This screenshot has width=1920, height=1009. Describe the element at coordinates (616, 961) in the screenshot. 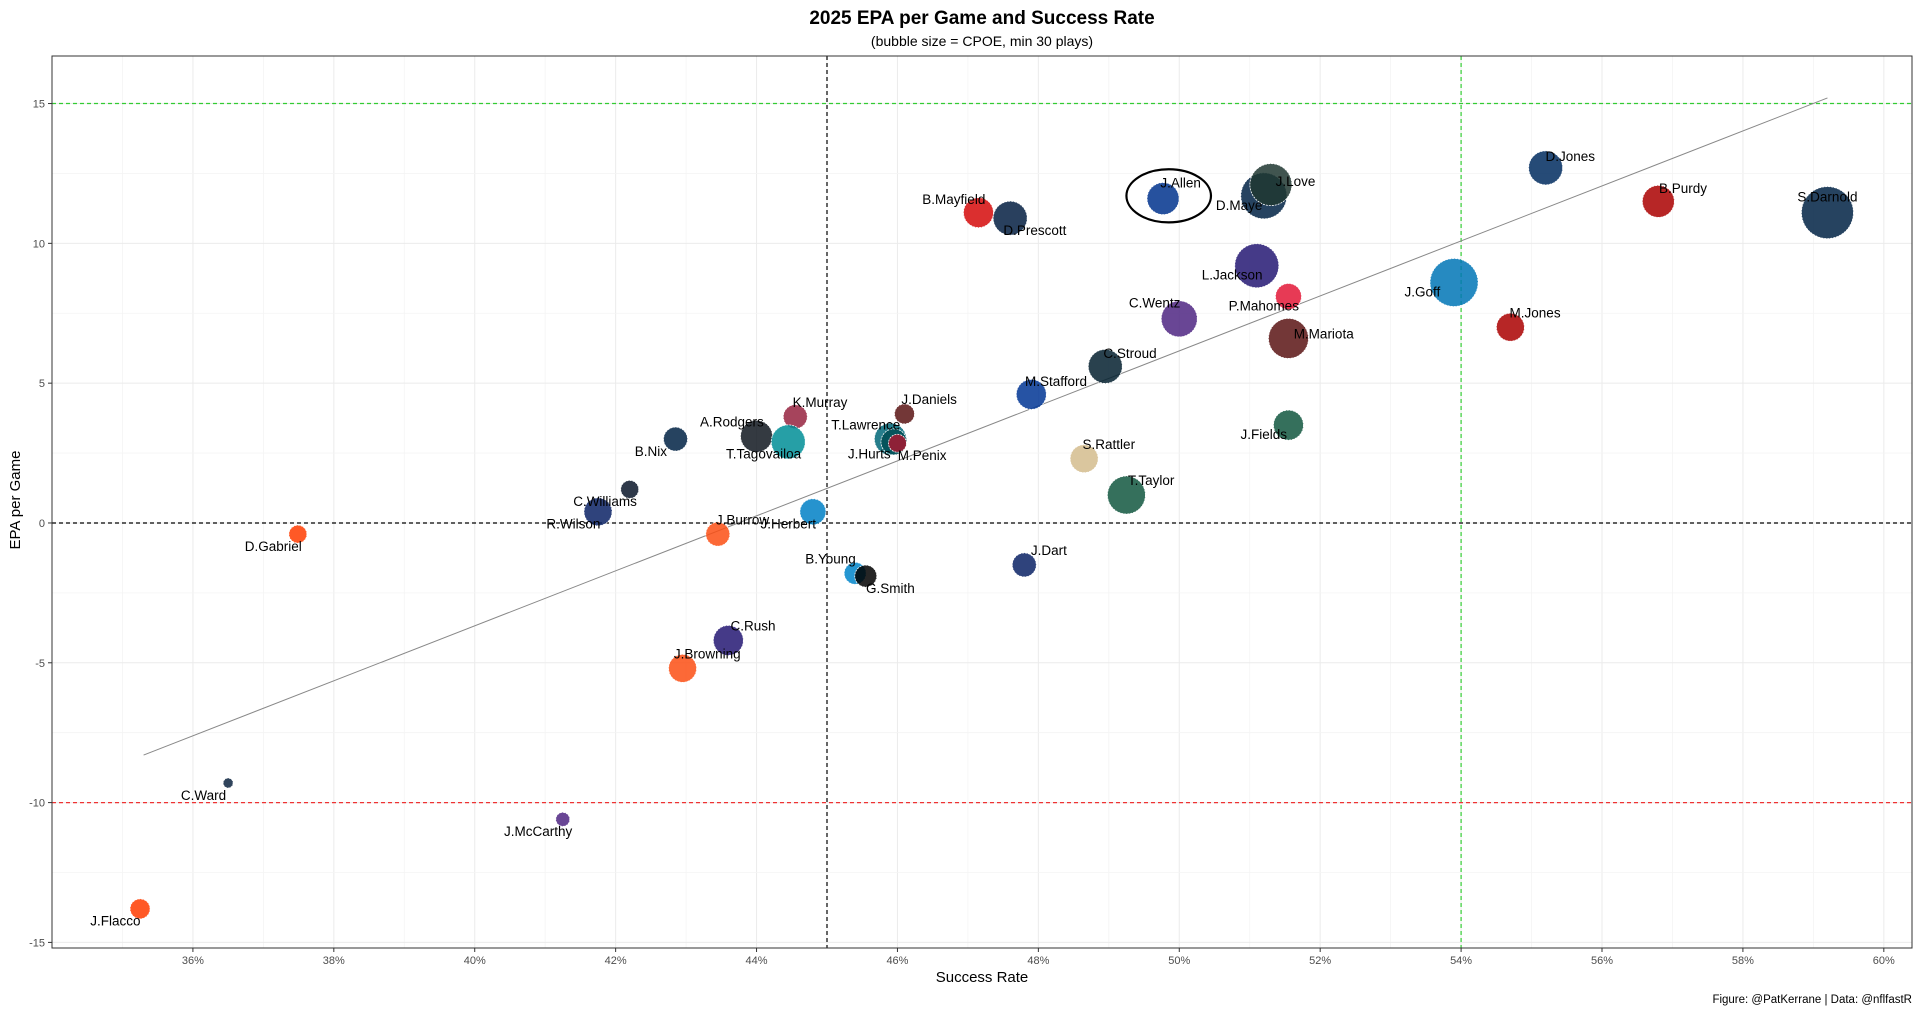

I see `x-tick-label: 42%` at that location.